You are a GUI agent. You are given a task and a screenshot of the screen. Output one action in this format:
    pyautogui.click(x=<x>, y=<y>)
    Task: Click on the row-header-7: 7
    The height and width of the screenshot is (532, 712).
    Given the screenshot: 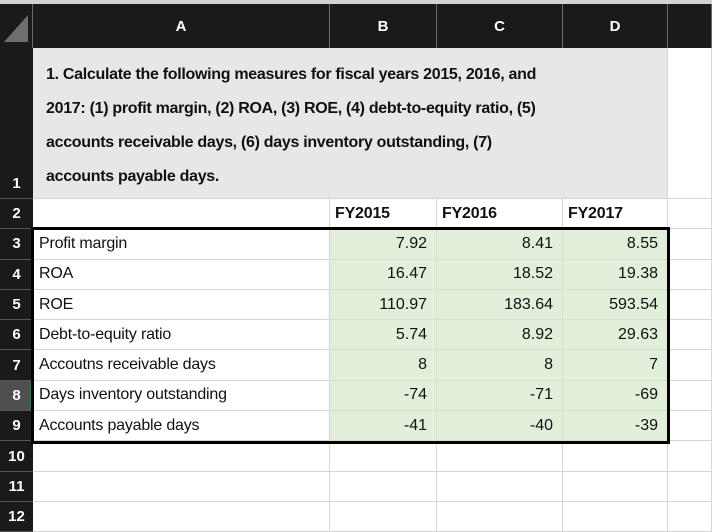 What is the action you would take?
    pyautogui.click(x=16, y=365)
    